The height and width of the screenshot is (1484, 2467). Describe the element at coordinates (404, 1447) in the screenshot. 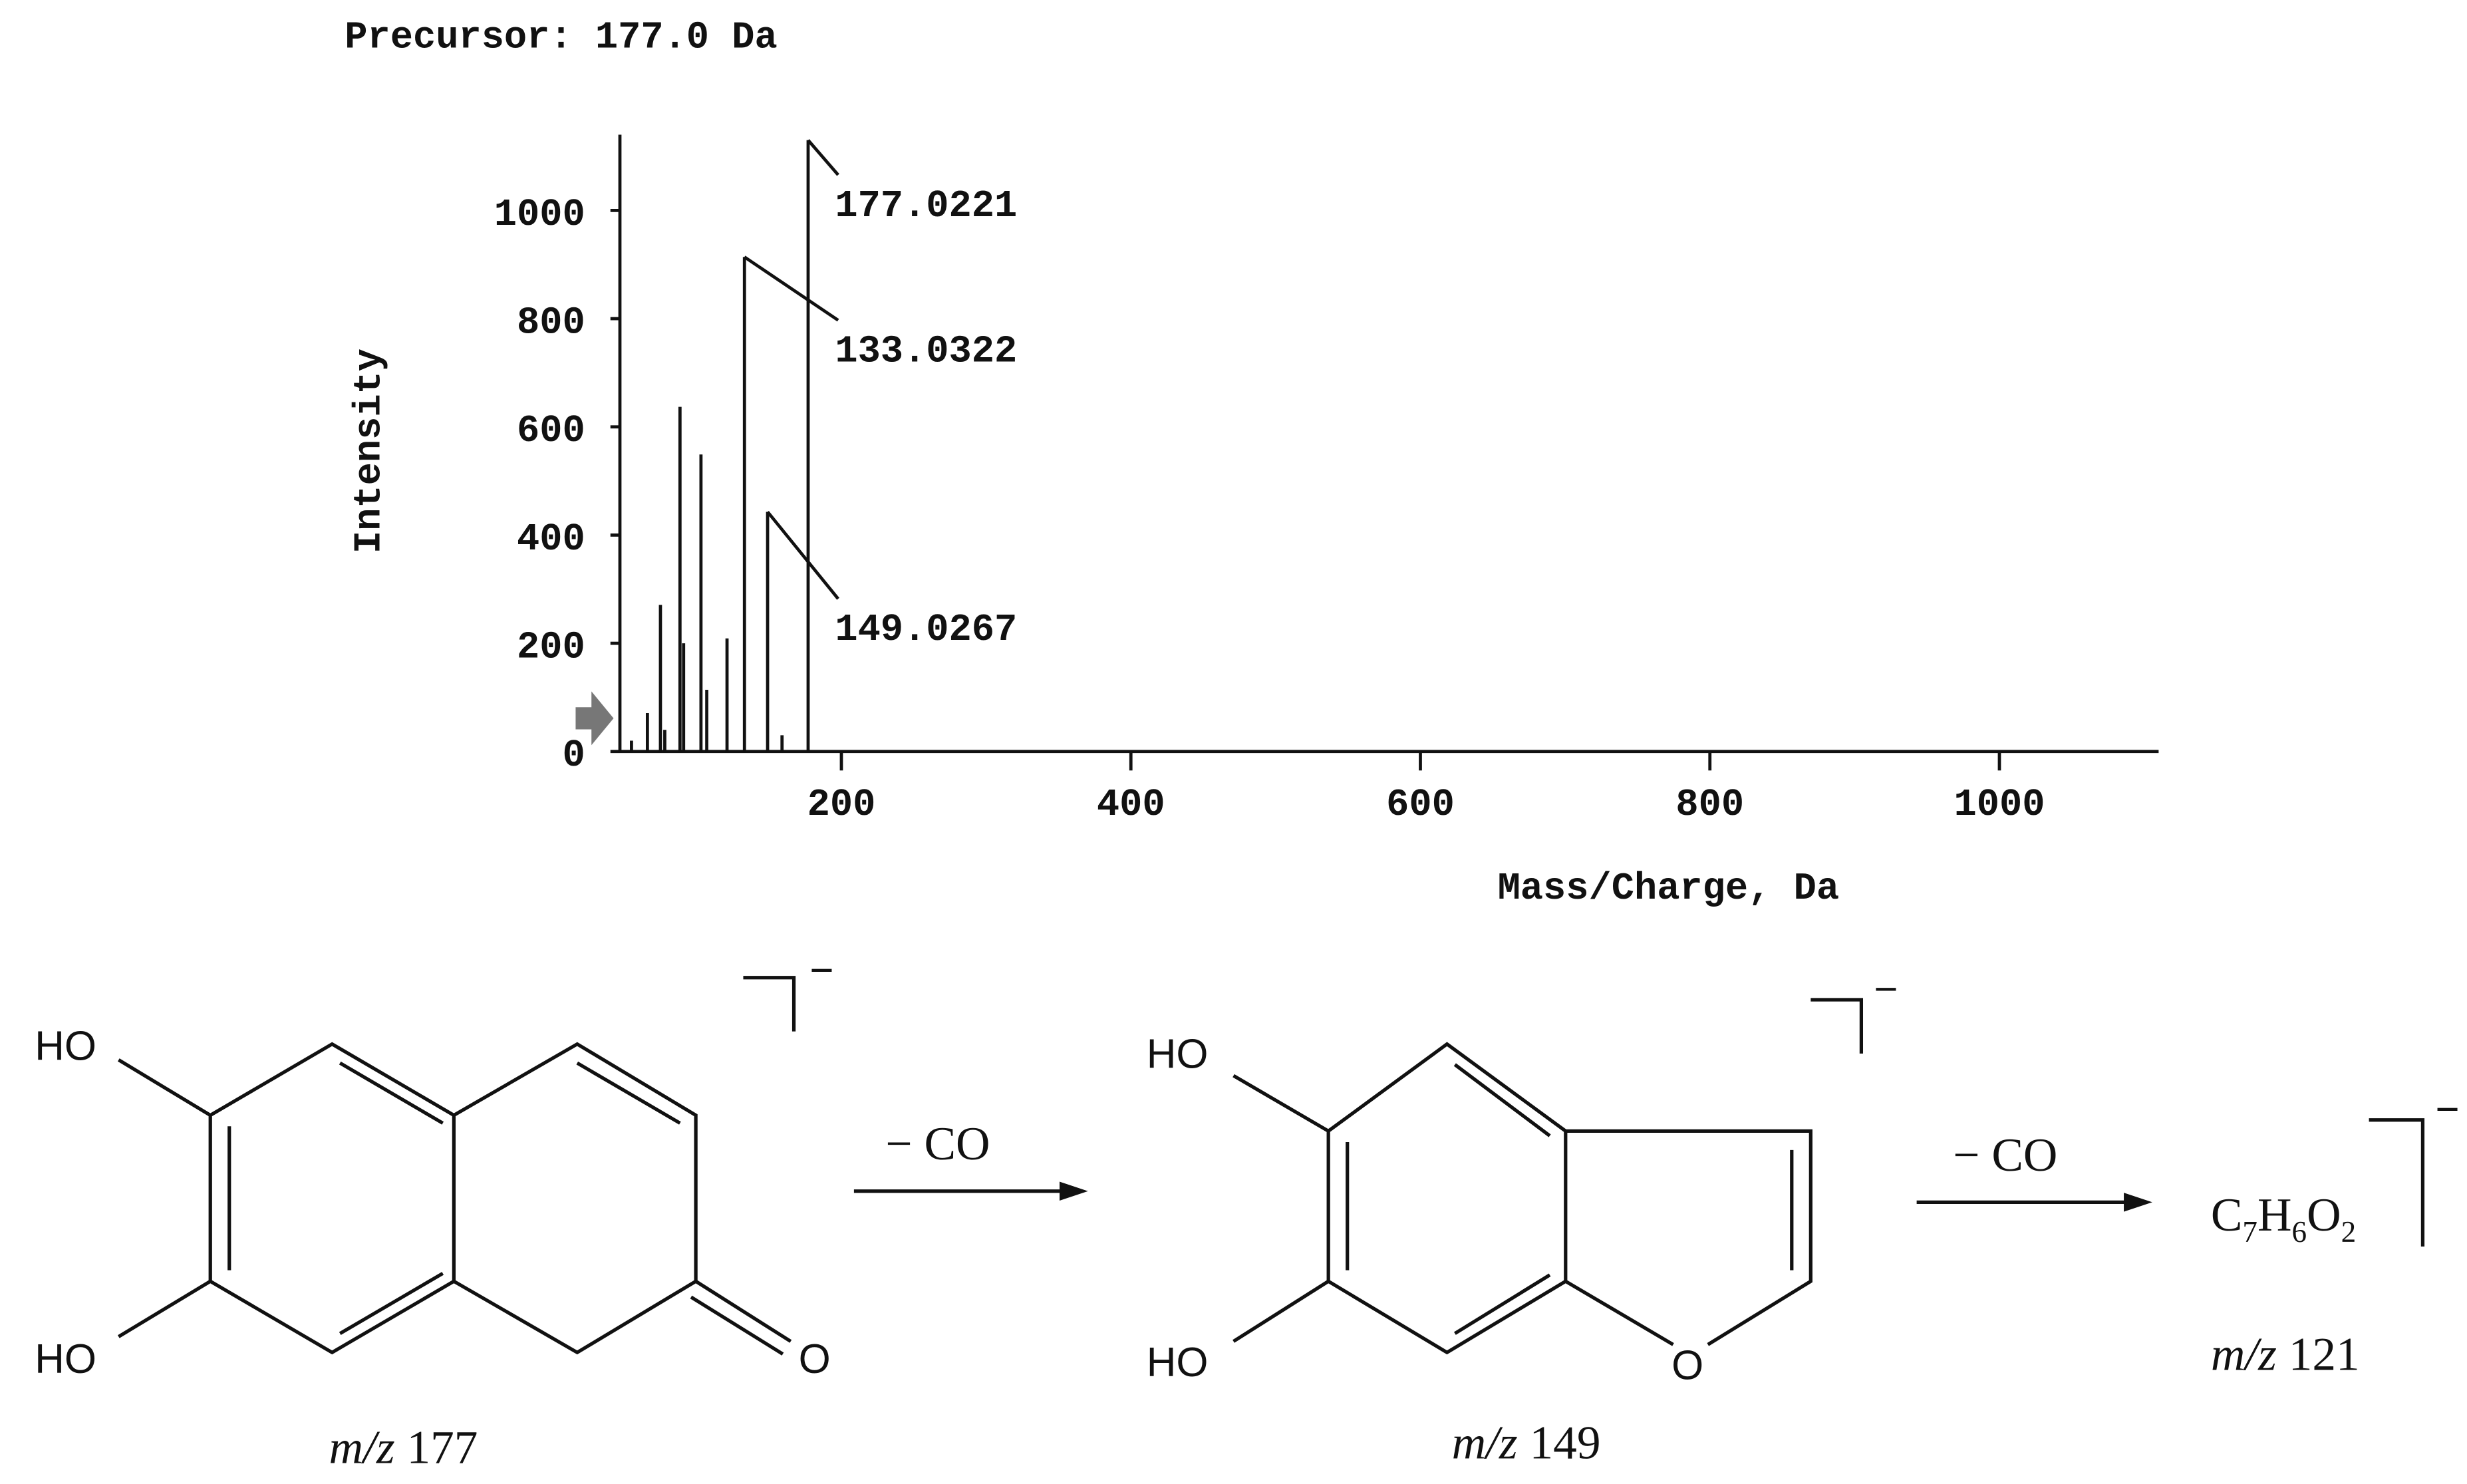

I see `caption: m/z 177` at that location.